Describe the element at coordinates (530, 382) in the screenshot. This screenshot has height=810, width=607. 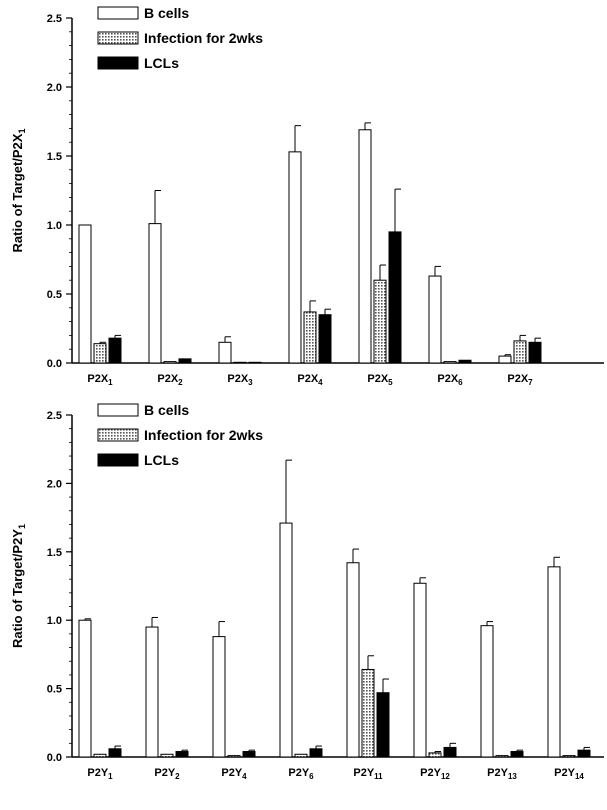
I see `x-tick-label-subscript: 7` at that location.